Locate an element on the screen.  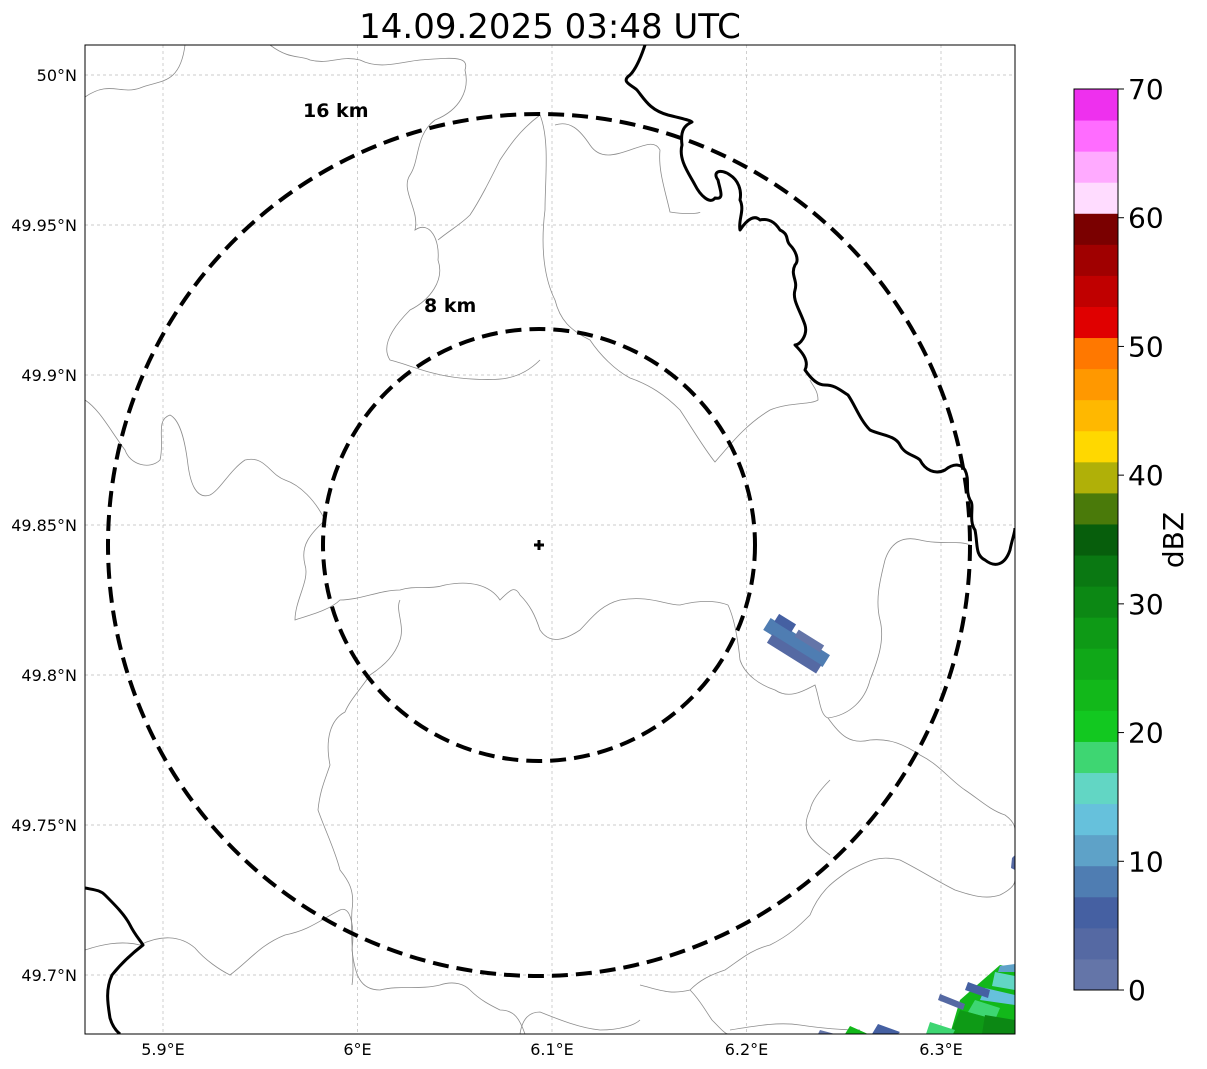
colorbar-cells is located at coordinates (1096, 540).